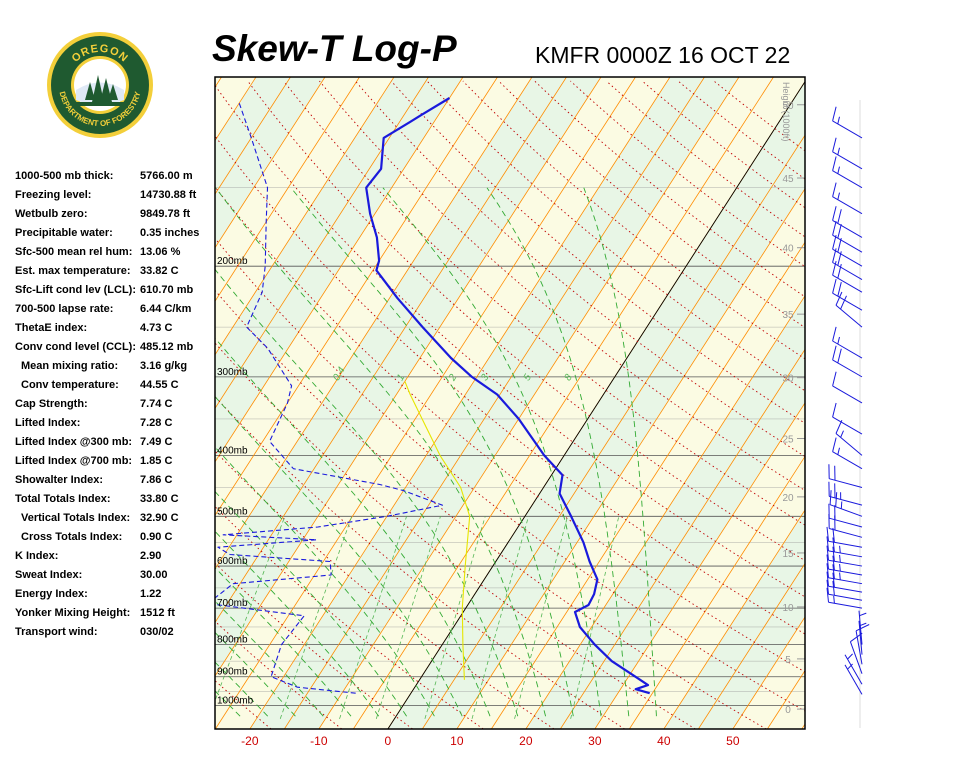 The width and height of the screenshot is (960, 768). Describe the element at coordinates (788, 106) in the screenshot. I see `height-tick-label: 50` at that location.